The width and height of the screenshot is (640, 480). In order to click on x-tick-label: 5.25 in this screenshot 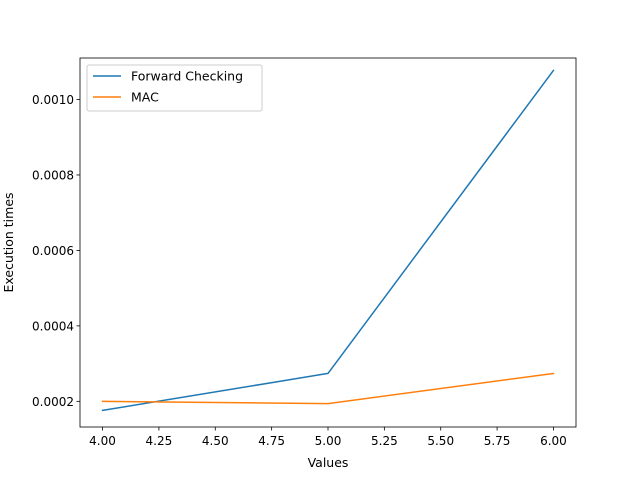, I will do `click(384, 441)`.